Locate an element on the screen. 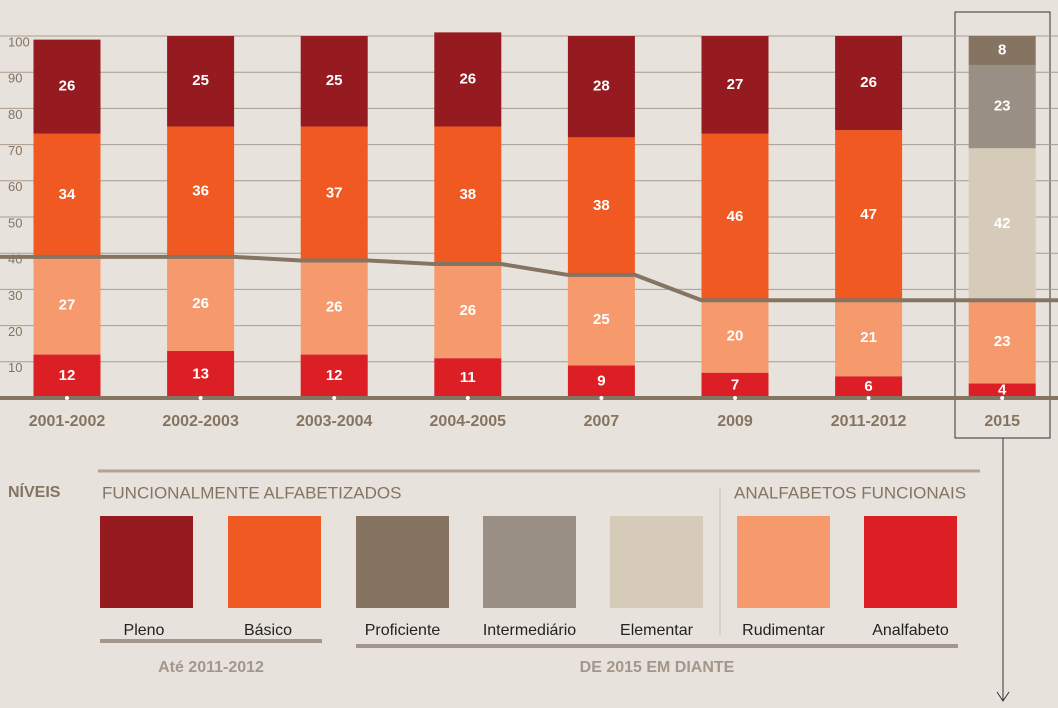 Image resolution: width=1058 pixels, height=708 pixels. x-tick-label: 2001-2002 is located at coordinates (67, 421).